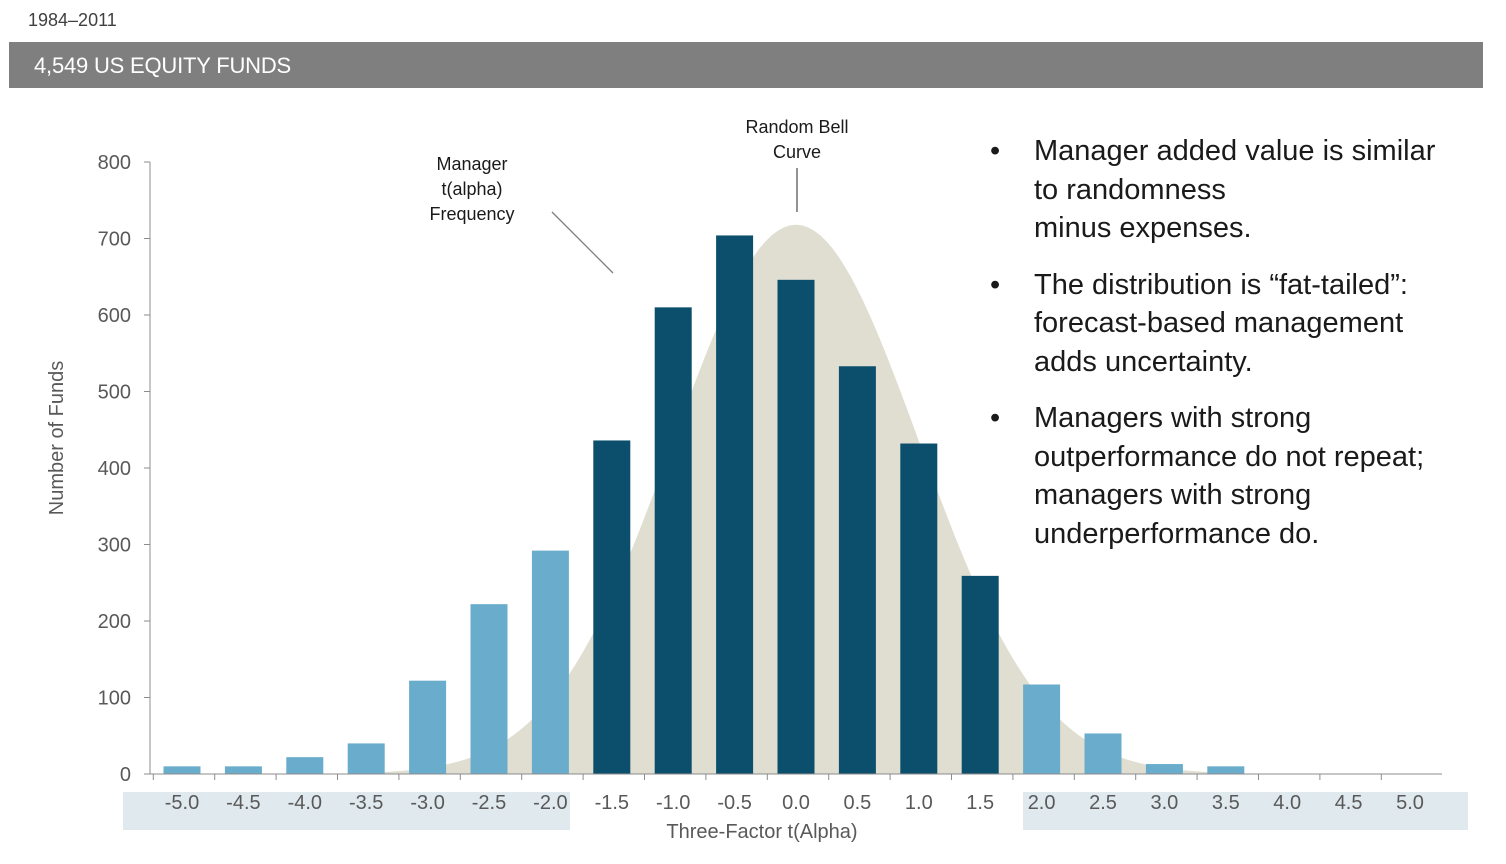 This screenshot has width=1506, height=864. I want to click on x-tick-label: 3.0, so click(1164, 803).